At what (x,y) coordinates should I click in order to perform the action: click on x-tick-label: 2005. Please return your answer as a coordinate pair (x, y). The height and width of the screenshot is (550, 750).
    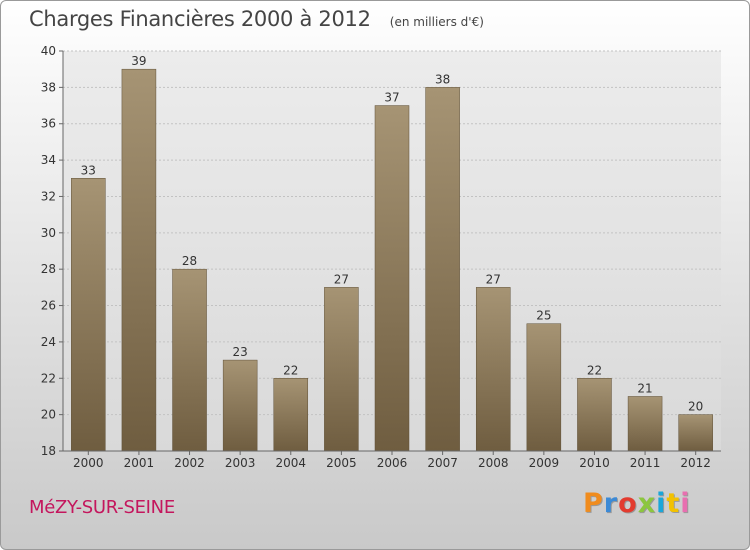
    Looking at the image, I should click on (341, 463).